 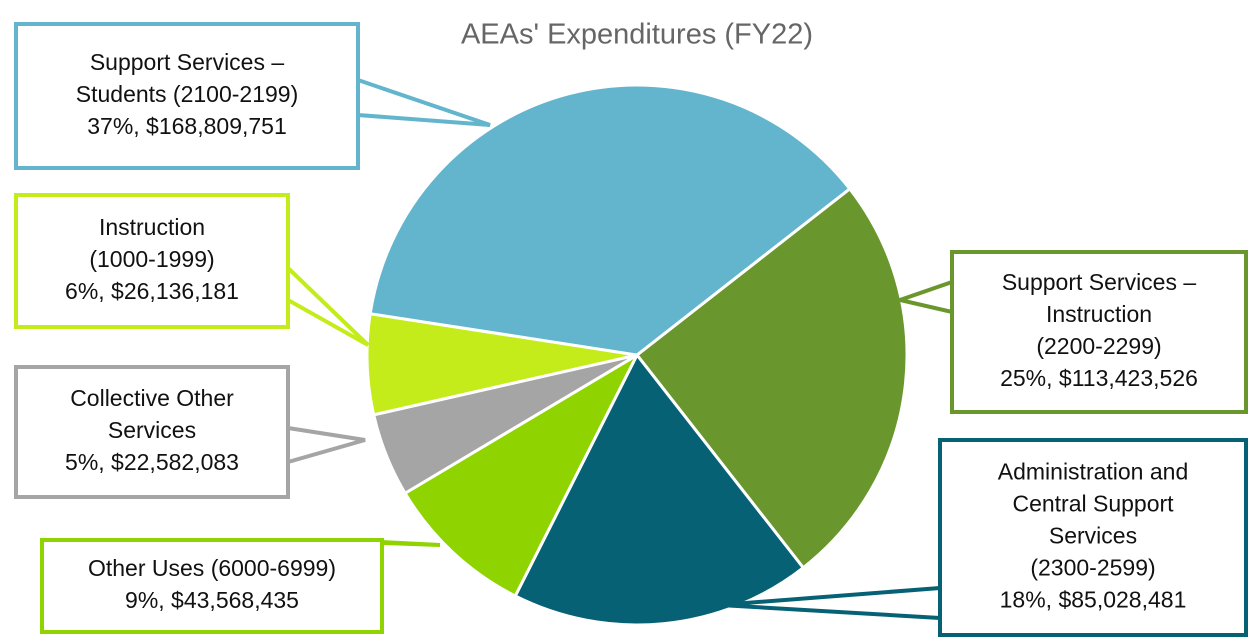 I want to click on category-label: Instruction (1000-1999), so click(x=151, y=243).